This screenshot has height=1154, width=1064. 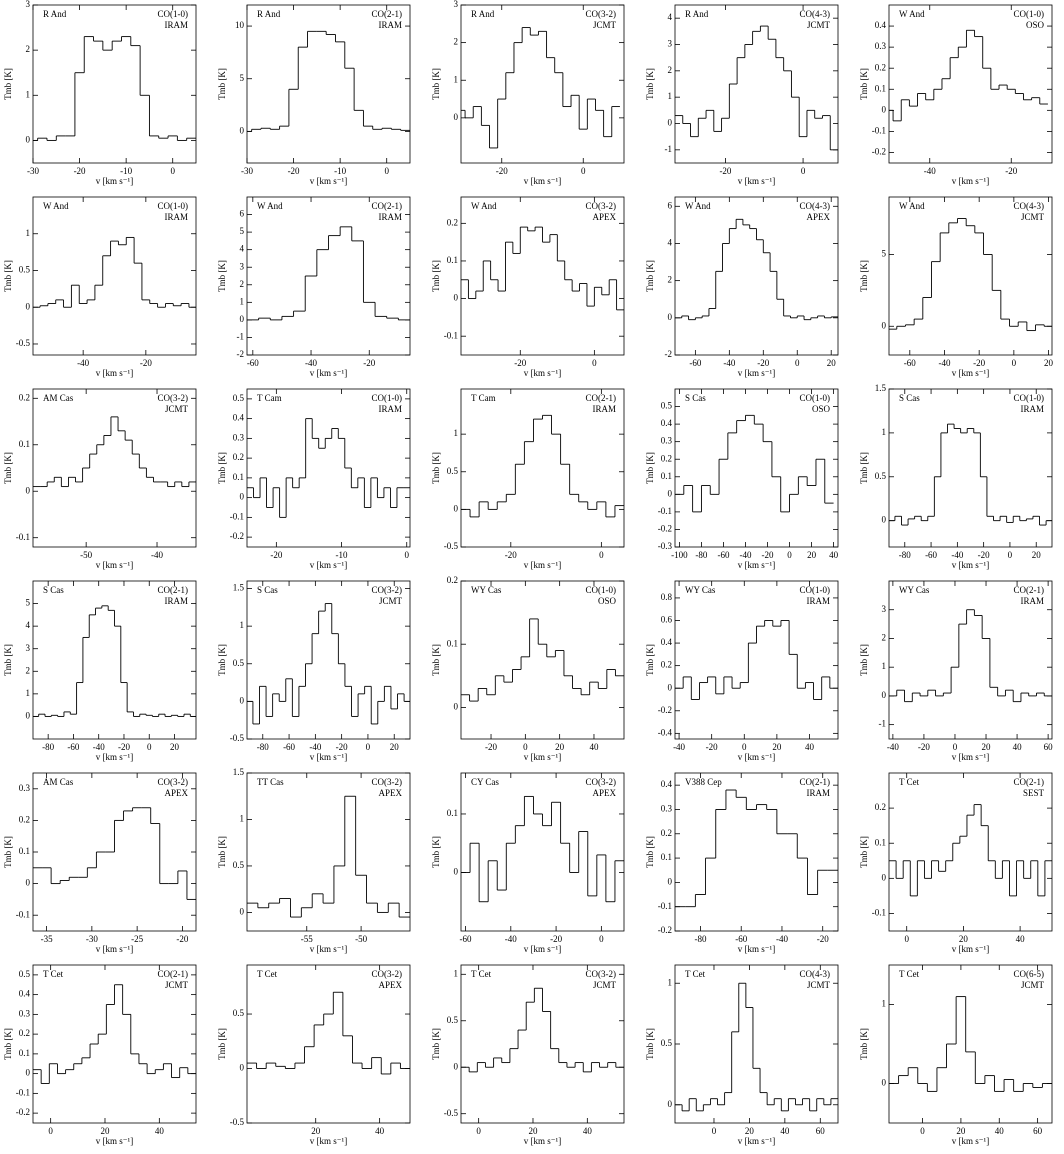 What do you see at coordinates (342, 555) in the screenshot?
I see `x-tick-label: -10` at bounding box center [342, 555].